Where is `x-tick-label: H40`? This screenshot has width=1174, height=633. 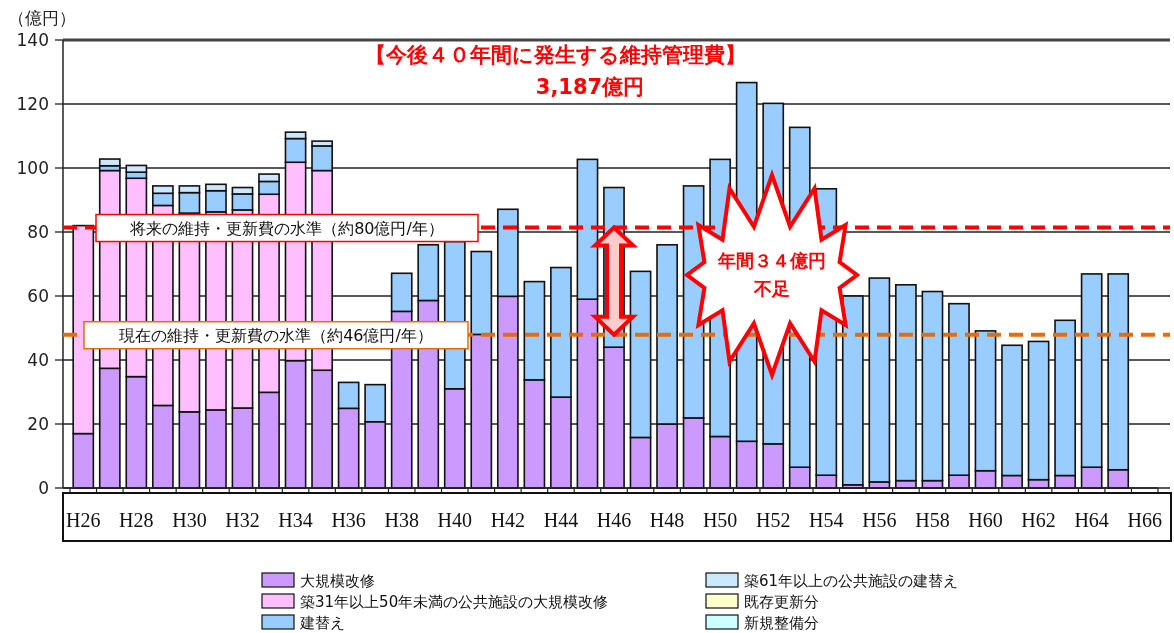 x-tick-label: H40 is located at coordinates (455, 520).